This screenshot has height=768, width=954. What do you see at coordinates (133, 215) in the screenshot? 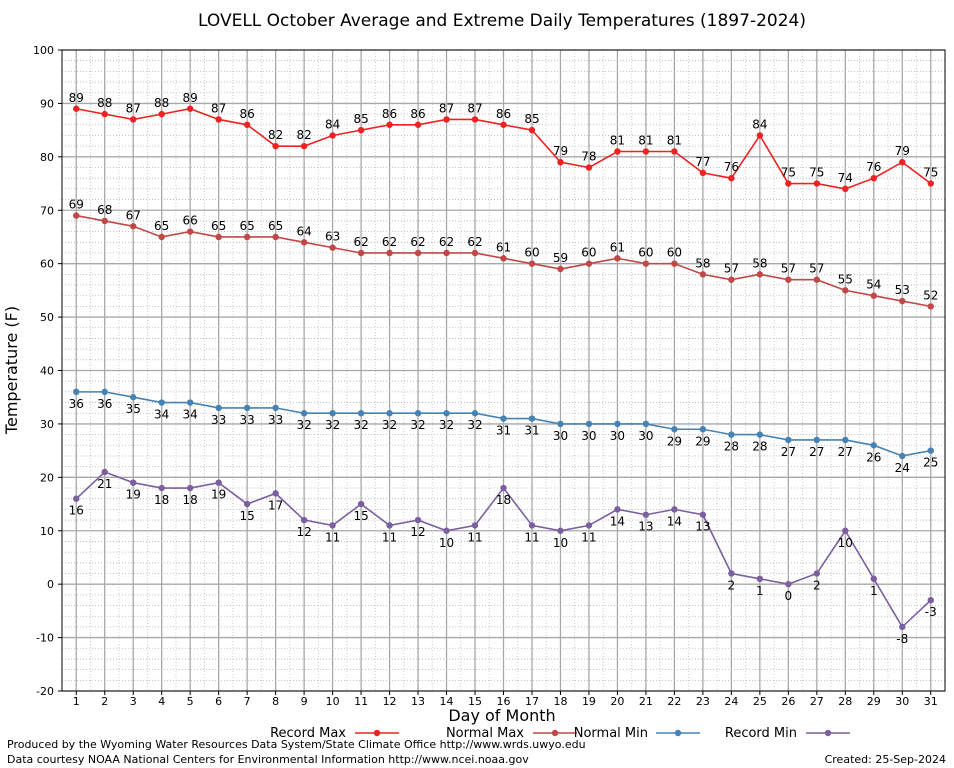
I see `data-label: 67` at bounding box center [133, 215].